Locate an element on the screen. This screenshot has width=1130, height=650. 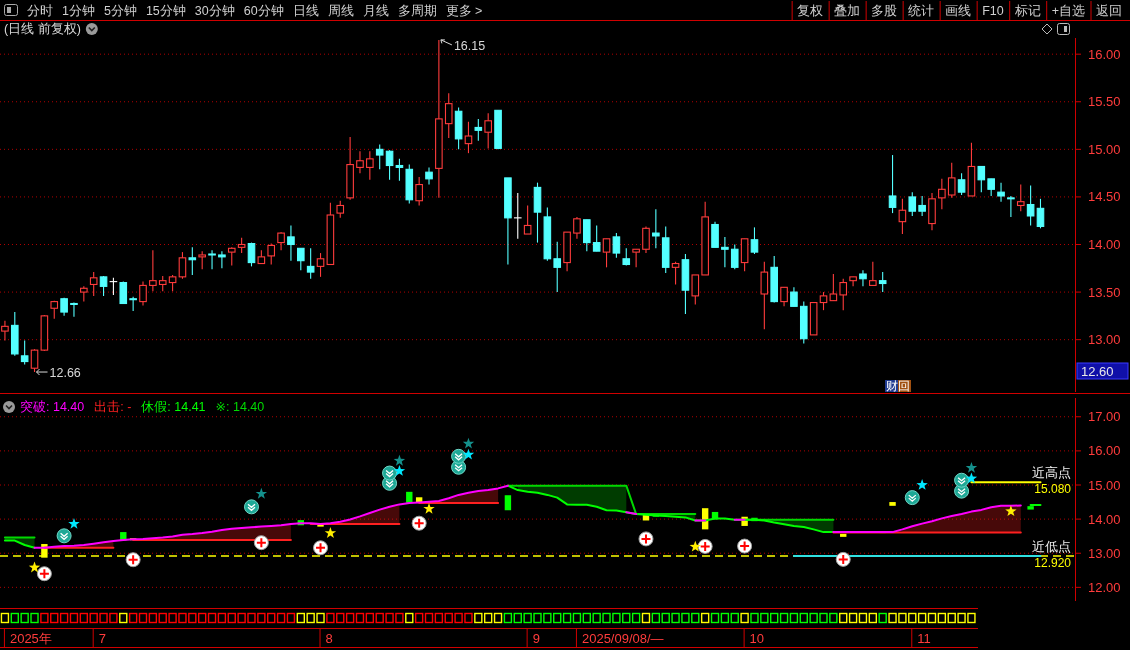
annotation: 16.15 is located at coordinates (469, 45).